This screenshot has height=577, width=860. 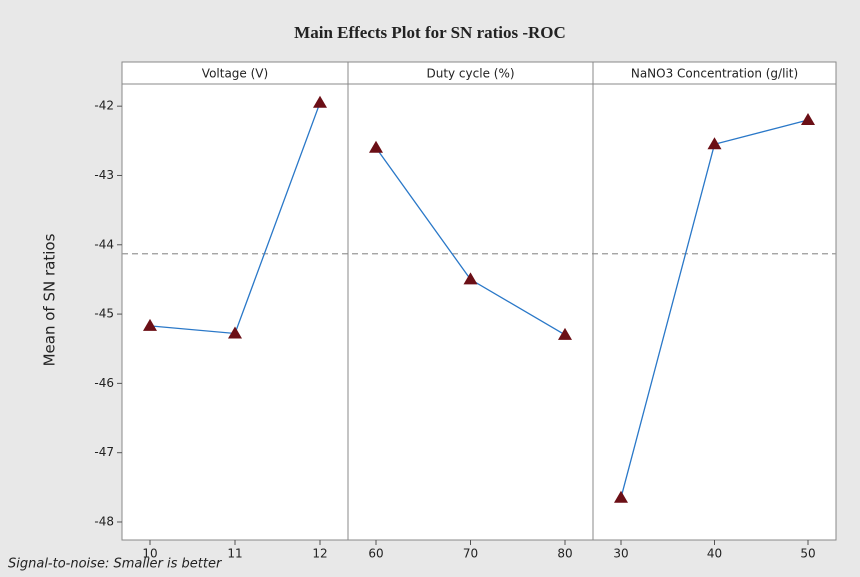 What do you see at coordinates (104, 244) in the screenshot?
I see `y-tick-label: -44` at bounding box center [104, 244].